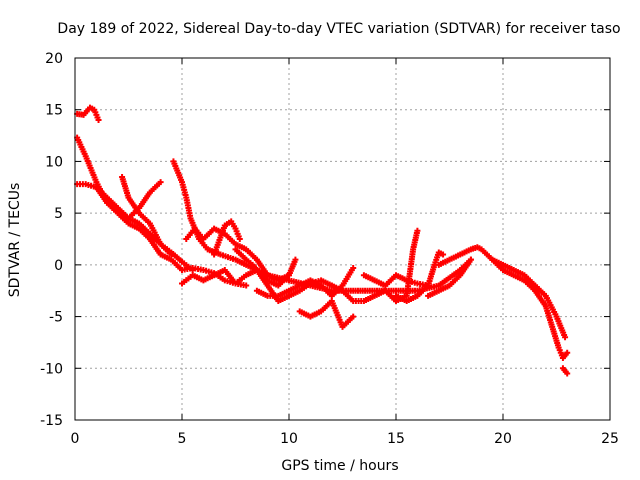 This screenshot has width=640, height=480. What do you see at coordinates (75, 439) in the screenshot?
I see `x-tick-label: 0` at bounding box center [75, 439].